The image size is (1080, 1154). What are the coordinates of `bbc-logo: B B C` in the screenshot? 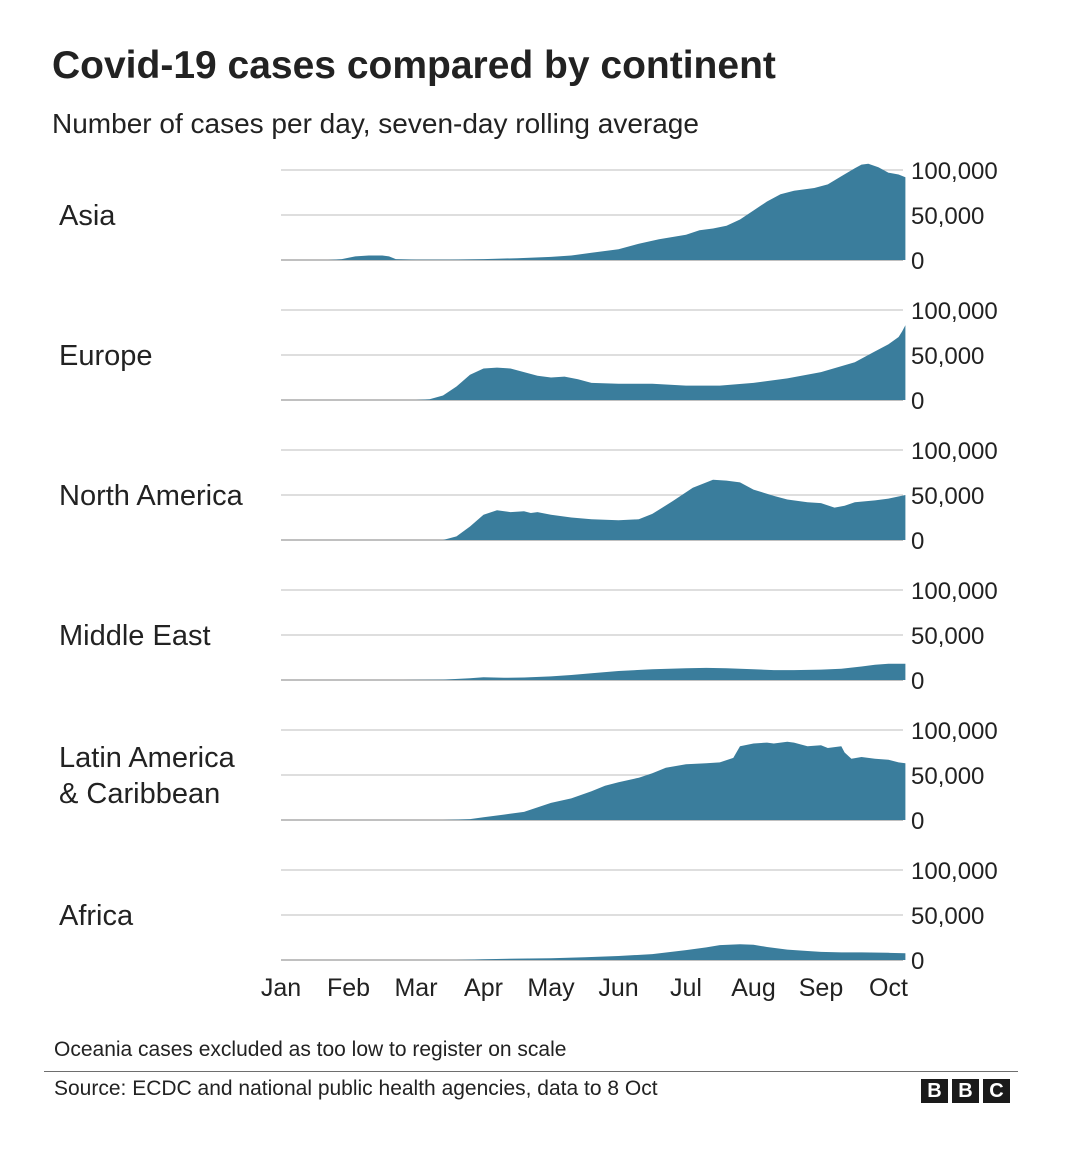 It's located at (965, 1091).